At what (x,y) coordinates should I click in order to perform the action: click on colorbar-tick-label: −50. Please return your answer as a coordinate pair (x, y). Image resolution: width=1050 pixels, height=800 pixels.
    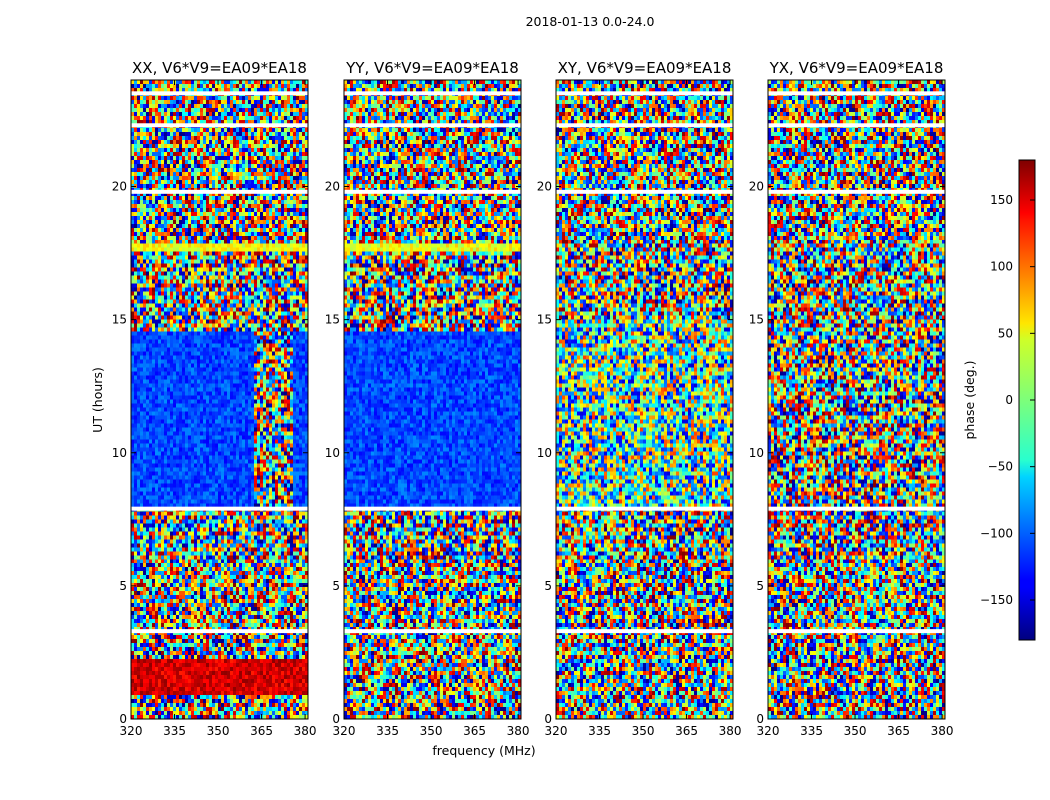
    Looking at the image, I should click on (1000, 467).